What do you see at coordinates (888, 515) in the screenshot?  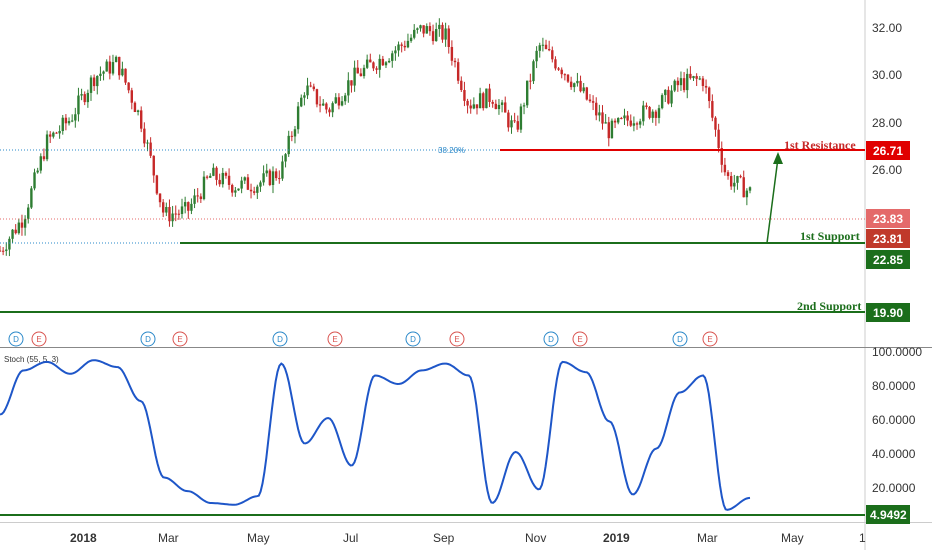 I see `stoch-value-badge-label: 4.9492` at bounding box center [888, 515].